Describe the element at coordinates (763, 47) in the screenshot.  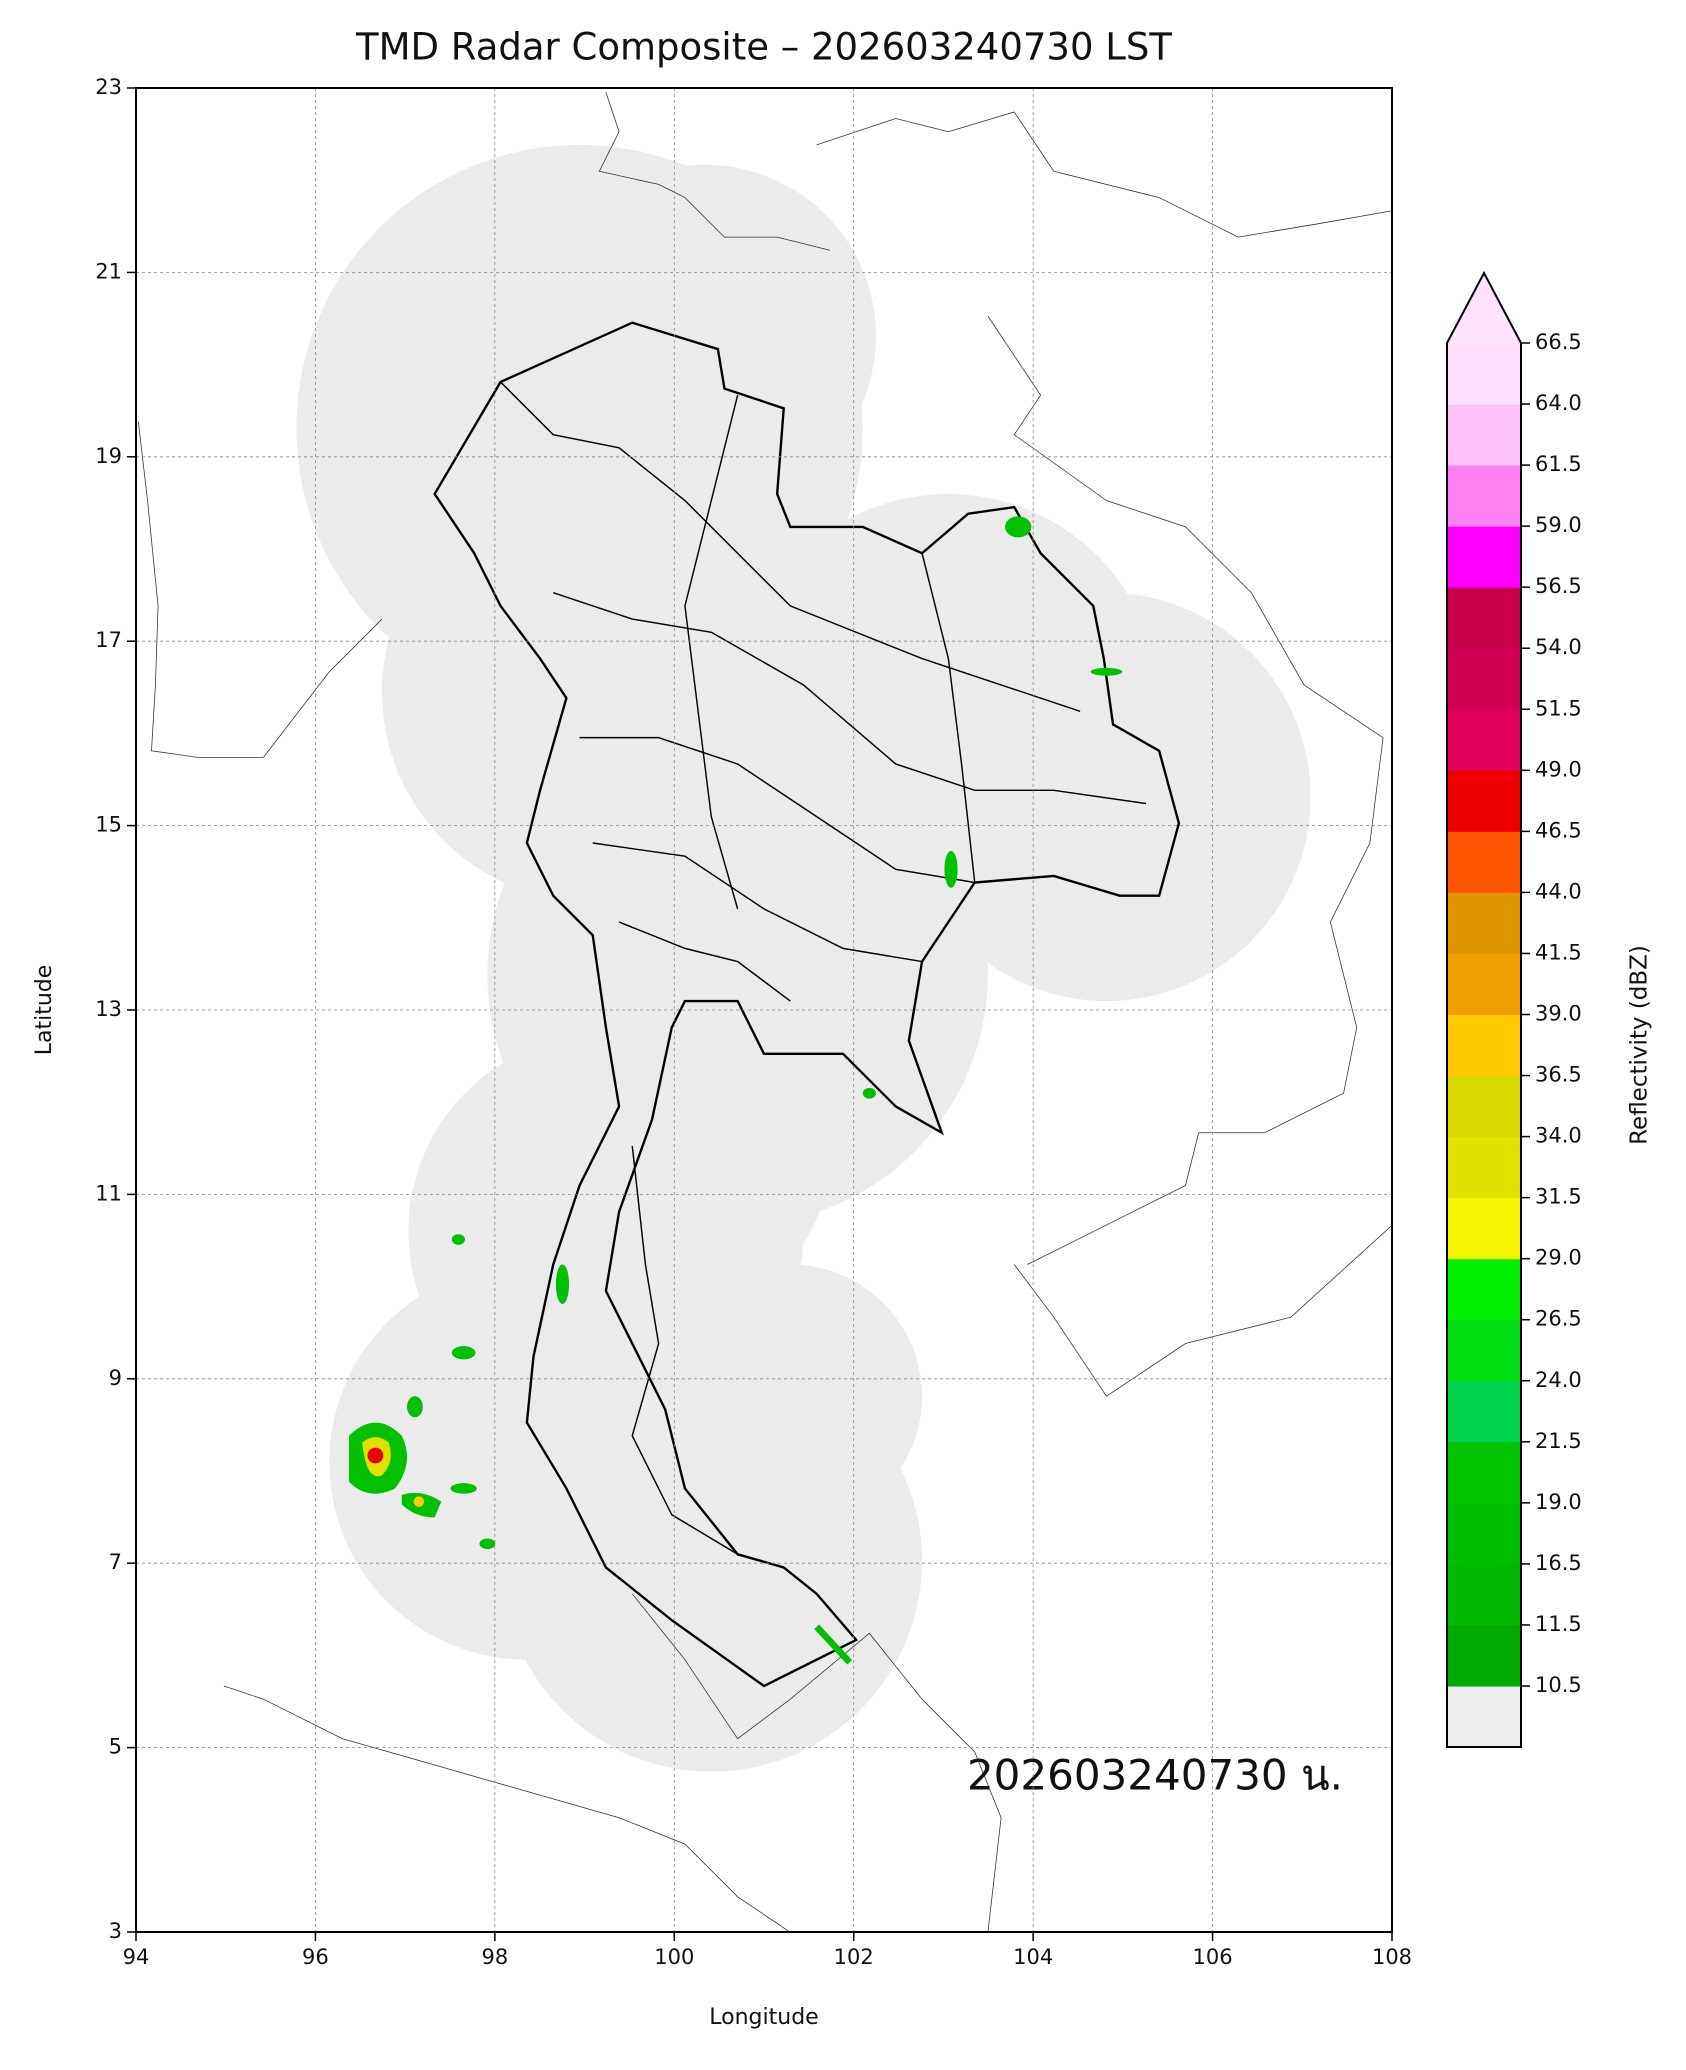
I see `chart-title: TMD Radar Composite – 202603240730 LST` at that location.